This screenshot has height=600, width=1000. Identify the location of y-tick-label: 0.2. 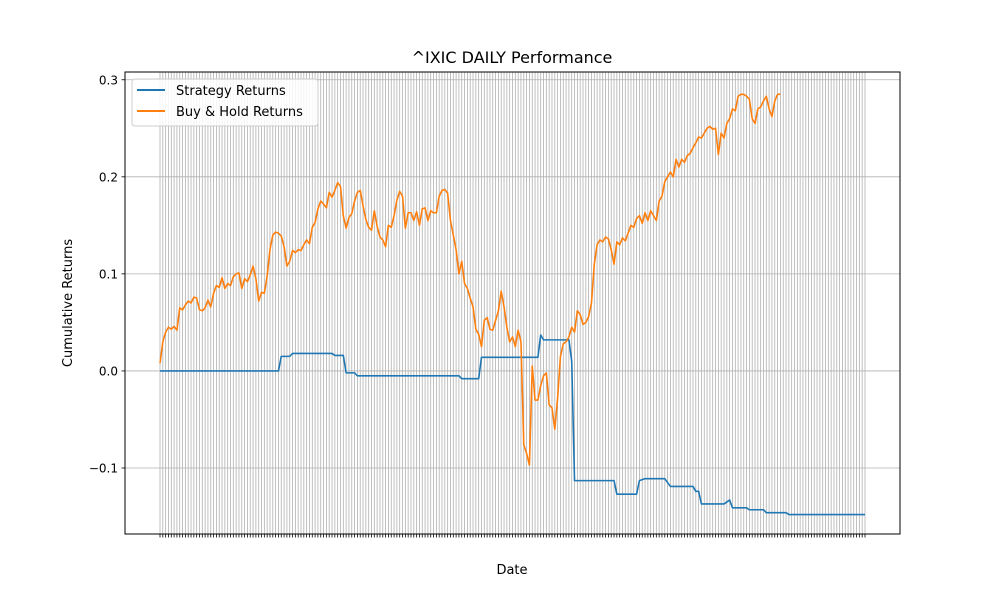
(108, 177).